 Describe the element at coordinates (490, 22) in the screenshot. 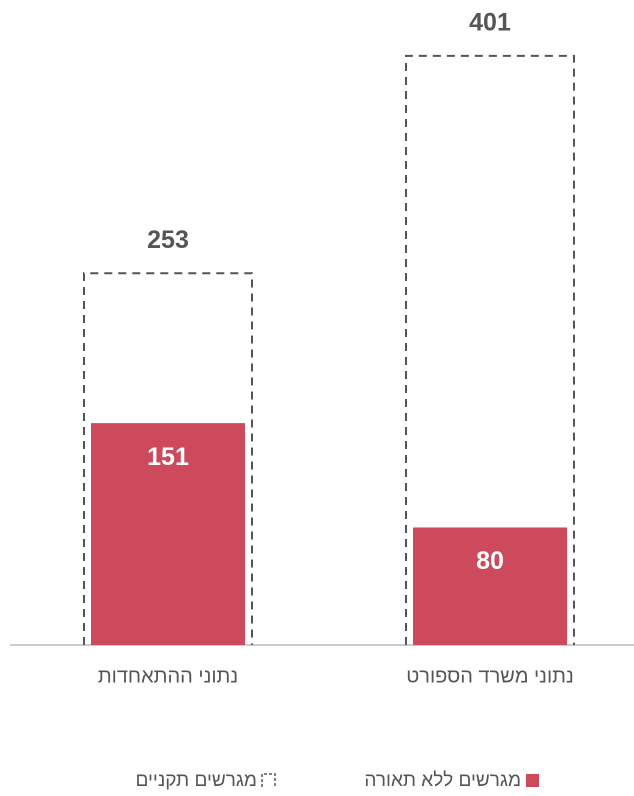

I see `total-label: 401` at that location.